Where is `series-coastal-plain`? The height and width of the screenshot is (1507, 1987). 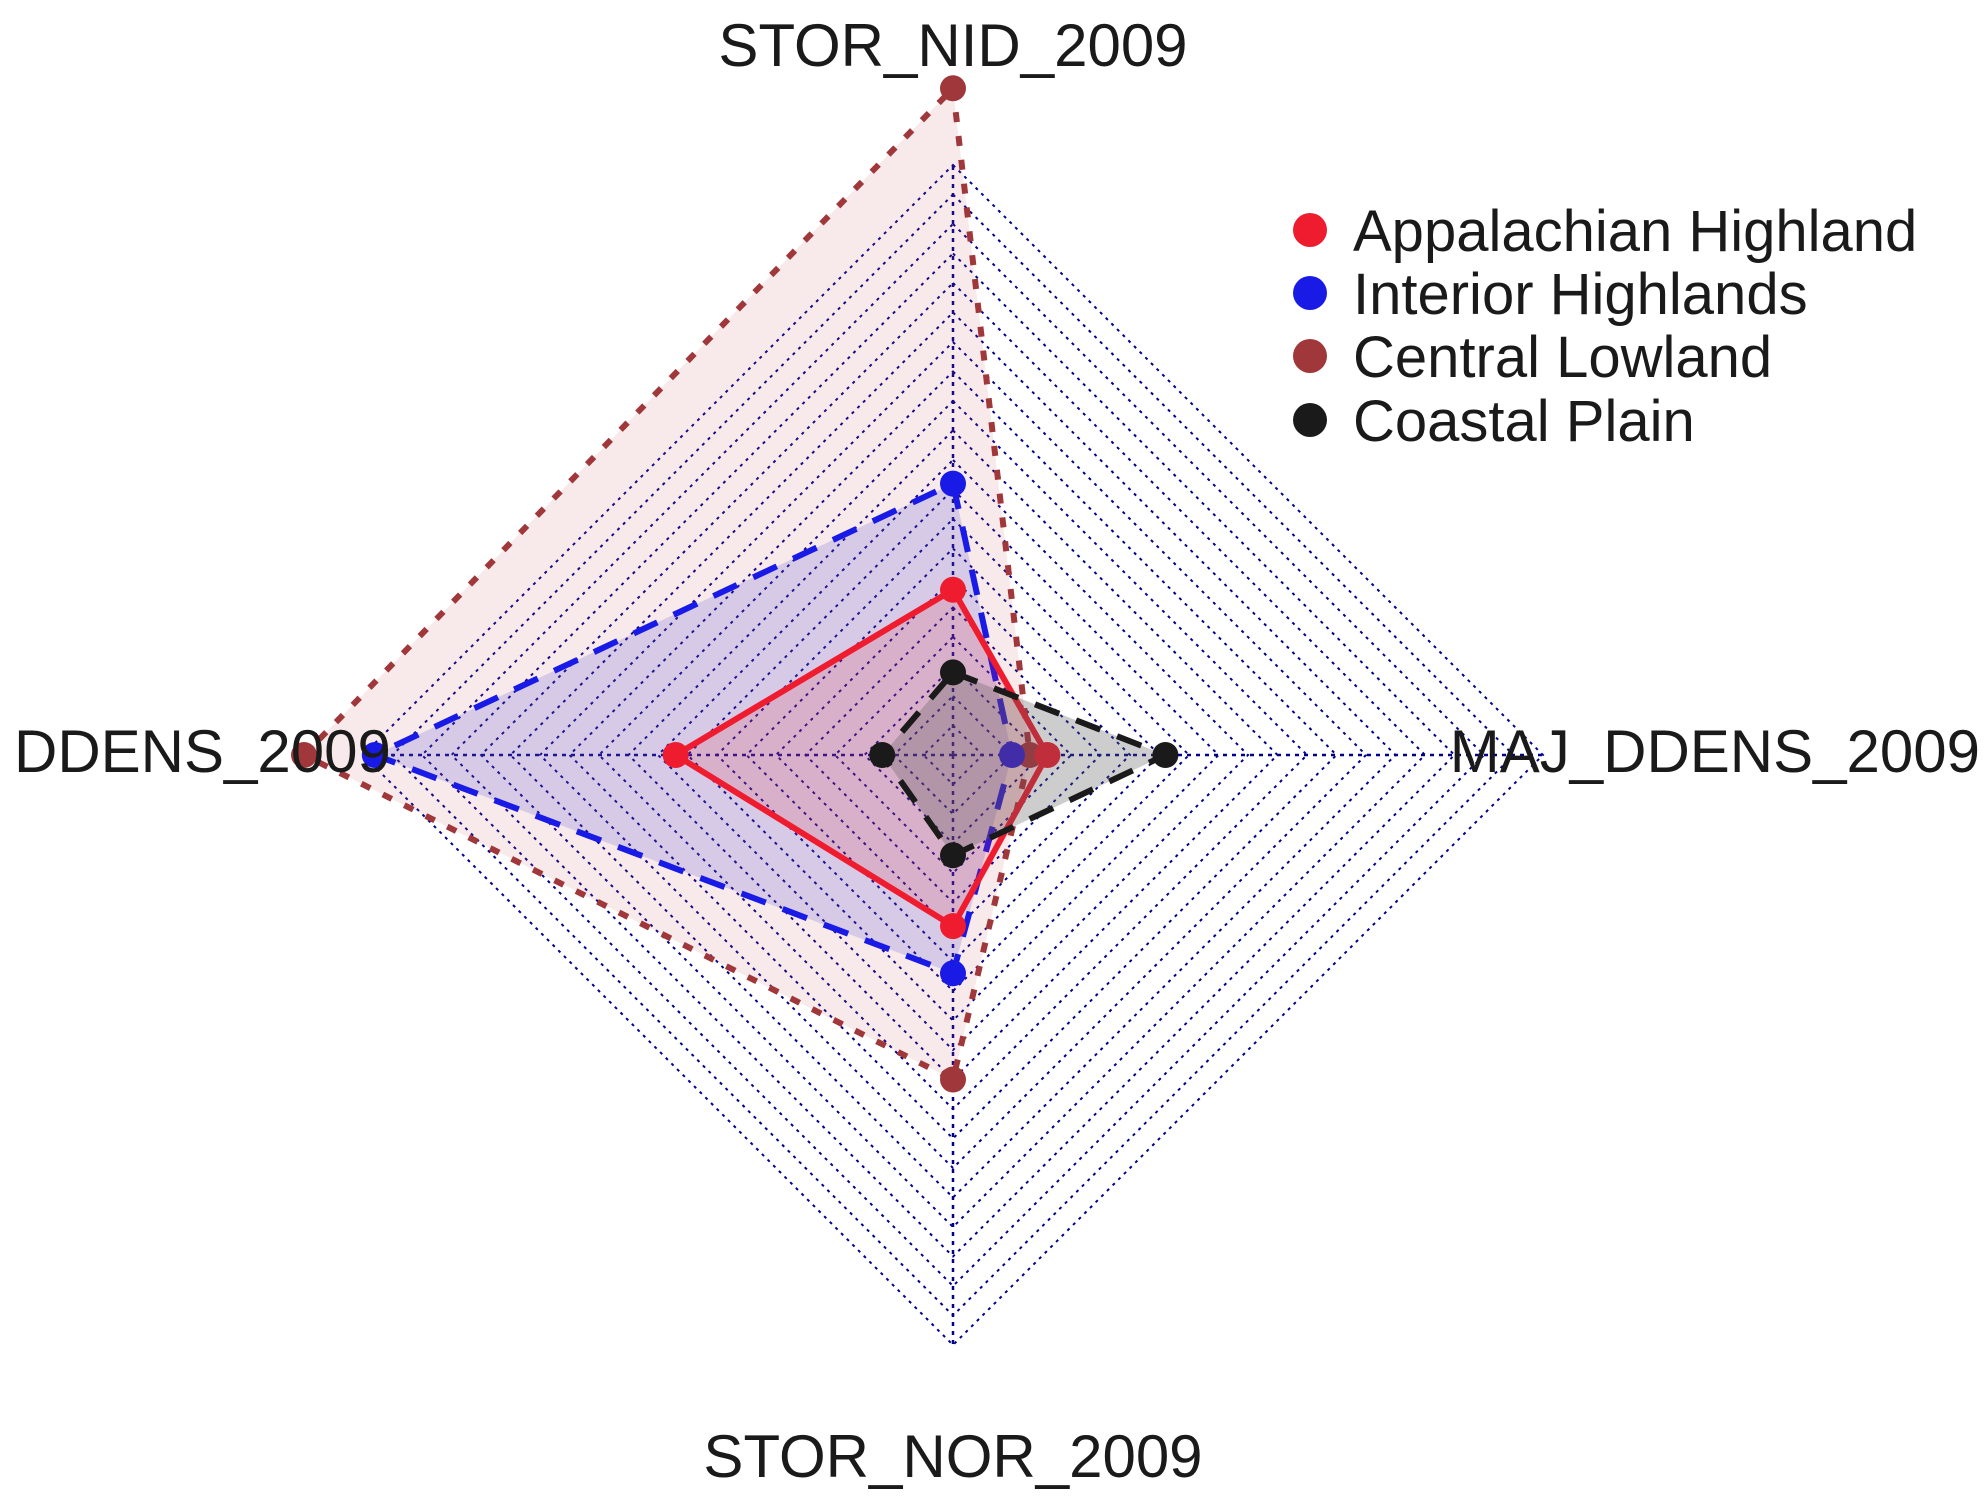 series-coastal-plain is located at coordinates (1024, 764).